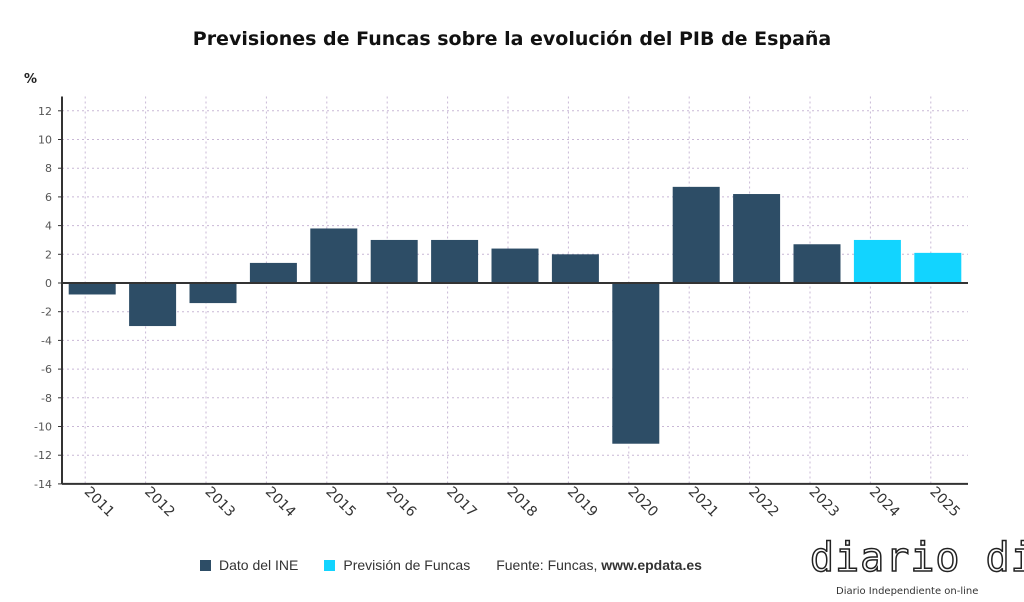 The width and height of the screenshot is (1024, 602). Describe the element at coordinates (763, 502) in the screenshot. I see `x-tick-label: 2022` at that location.